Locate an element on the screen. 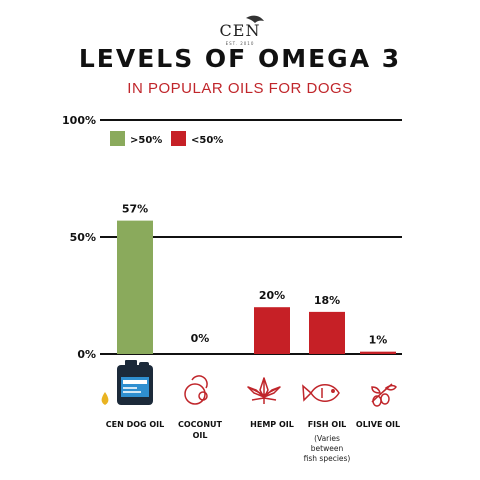  page-subtitle: IN POPULAR OILS FOR DOGS is located at coordinates (240, 88).